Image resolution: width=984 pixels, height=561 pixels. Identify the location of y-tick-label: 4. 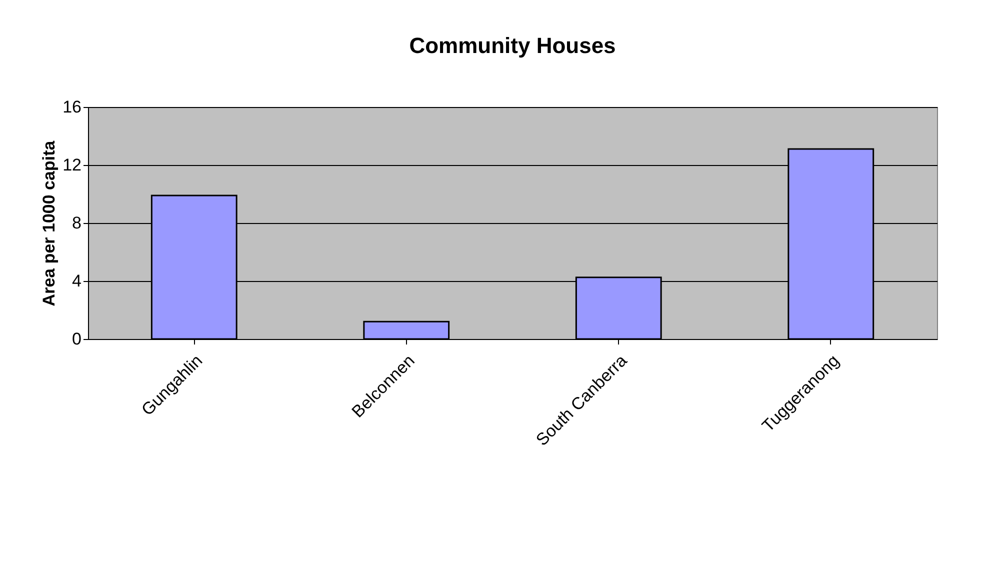
(77, 281).